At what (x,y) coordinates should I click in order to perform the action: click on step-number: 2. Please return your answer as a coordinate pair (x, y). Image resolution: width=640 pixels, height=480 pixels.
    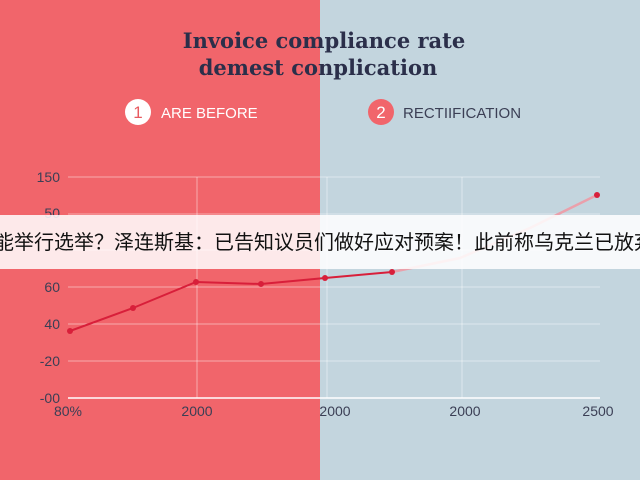
    Looking at the image, I should click on (380, 112).